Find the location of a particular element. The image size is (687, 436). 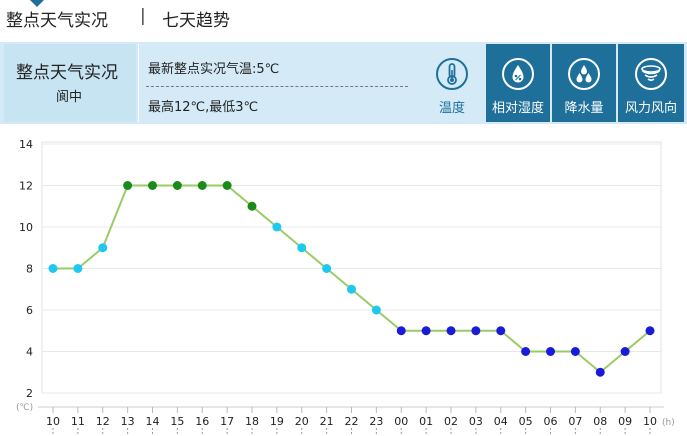

y-tick-label: 8 is located at coordinates (29, 269).